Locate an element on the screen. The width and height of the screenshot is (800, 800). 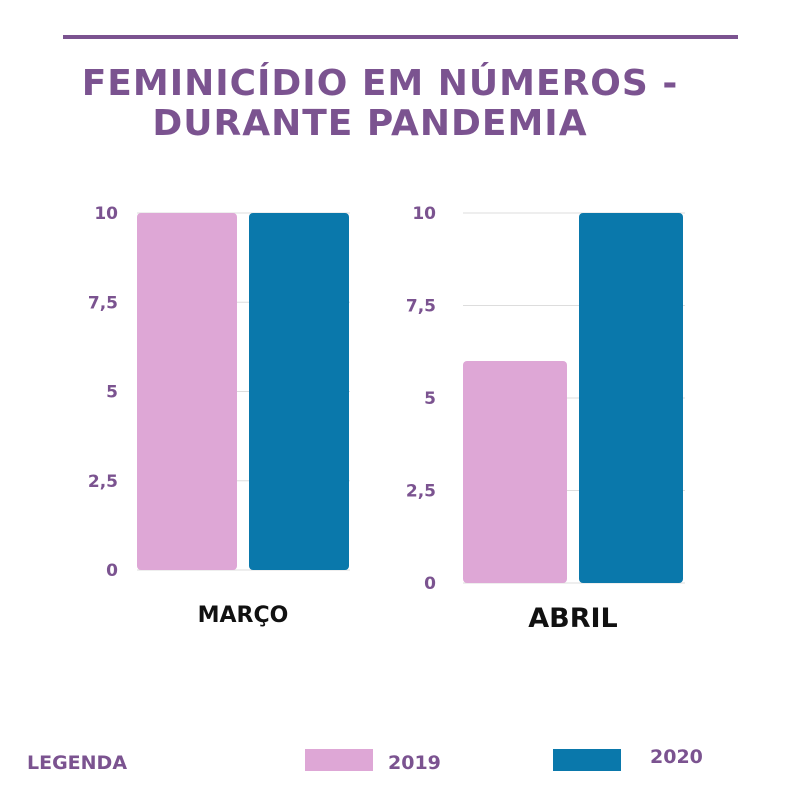
legend-label-2020: 2020 is located at coordinates (676, 757).